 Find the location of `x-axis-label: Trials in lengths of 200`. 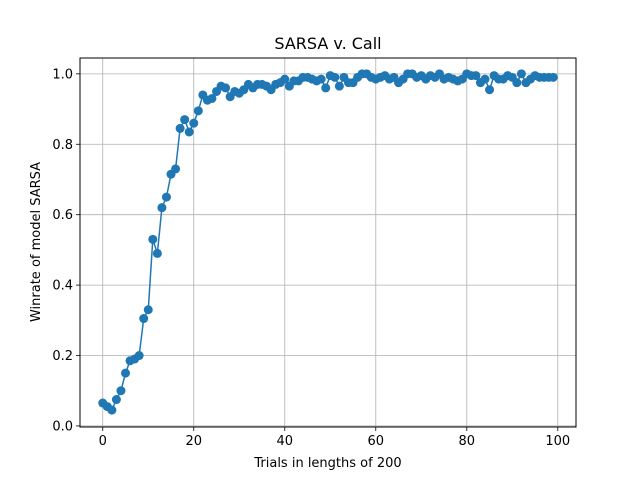

x-axis-label: Trials in lengths of 200 is located at coordinates (327, 463).